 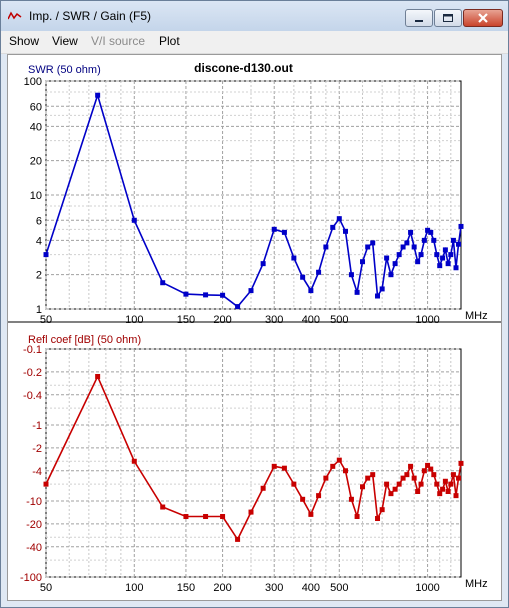 I want to click on close-button, so click(x=483, y=18).